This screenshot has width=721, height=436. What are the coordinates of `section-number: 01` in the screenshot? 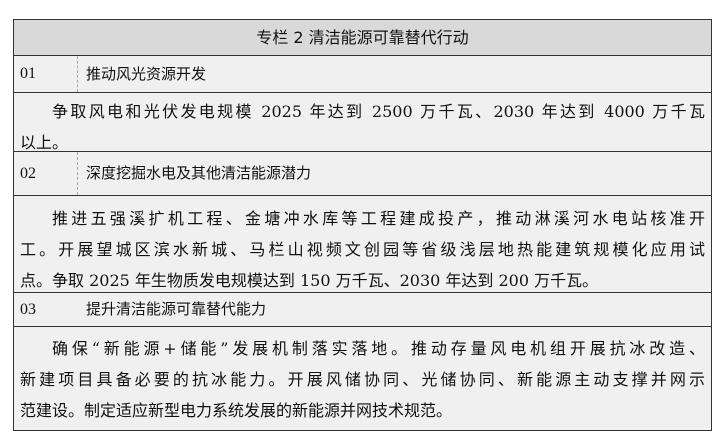 It's located at (28, 73).